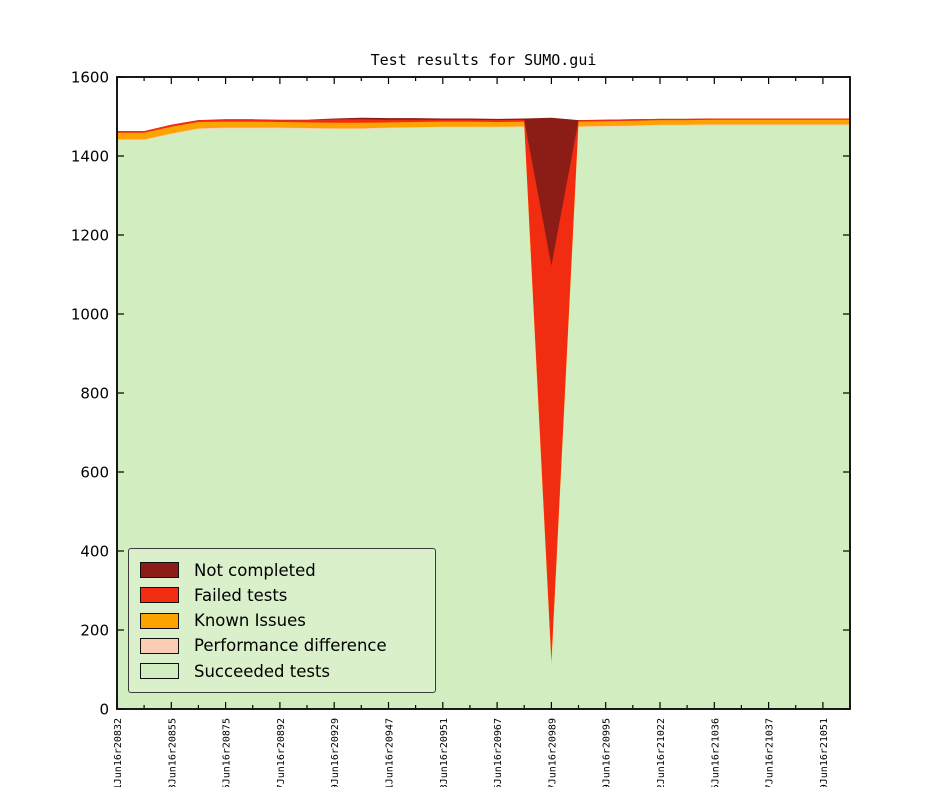 Image resolution: width=944 pixels, height=787 pixels. Describe the element at coordinates (770, 752) in the screenshot. I see `x-tick-label: 27Jun16r21037` at that location.